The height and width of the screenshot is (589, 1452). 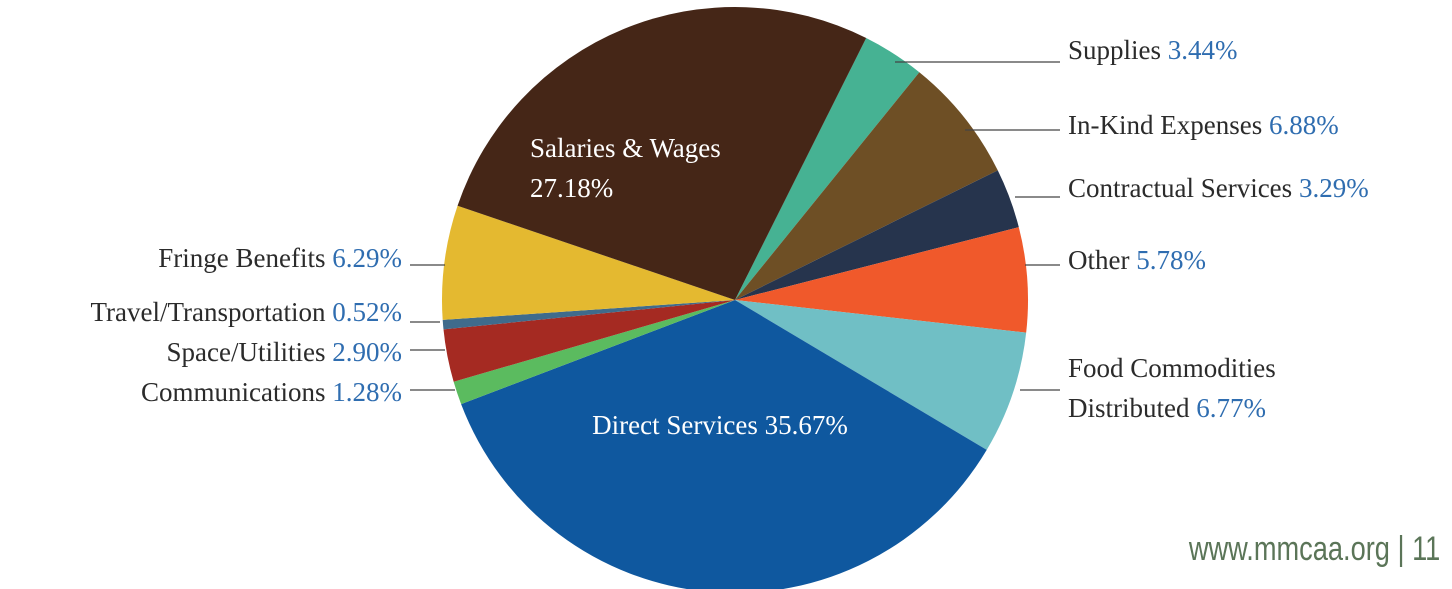 I want to click on value-label: 1.28%, so click(x=367, y=392).